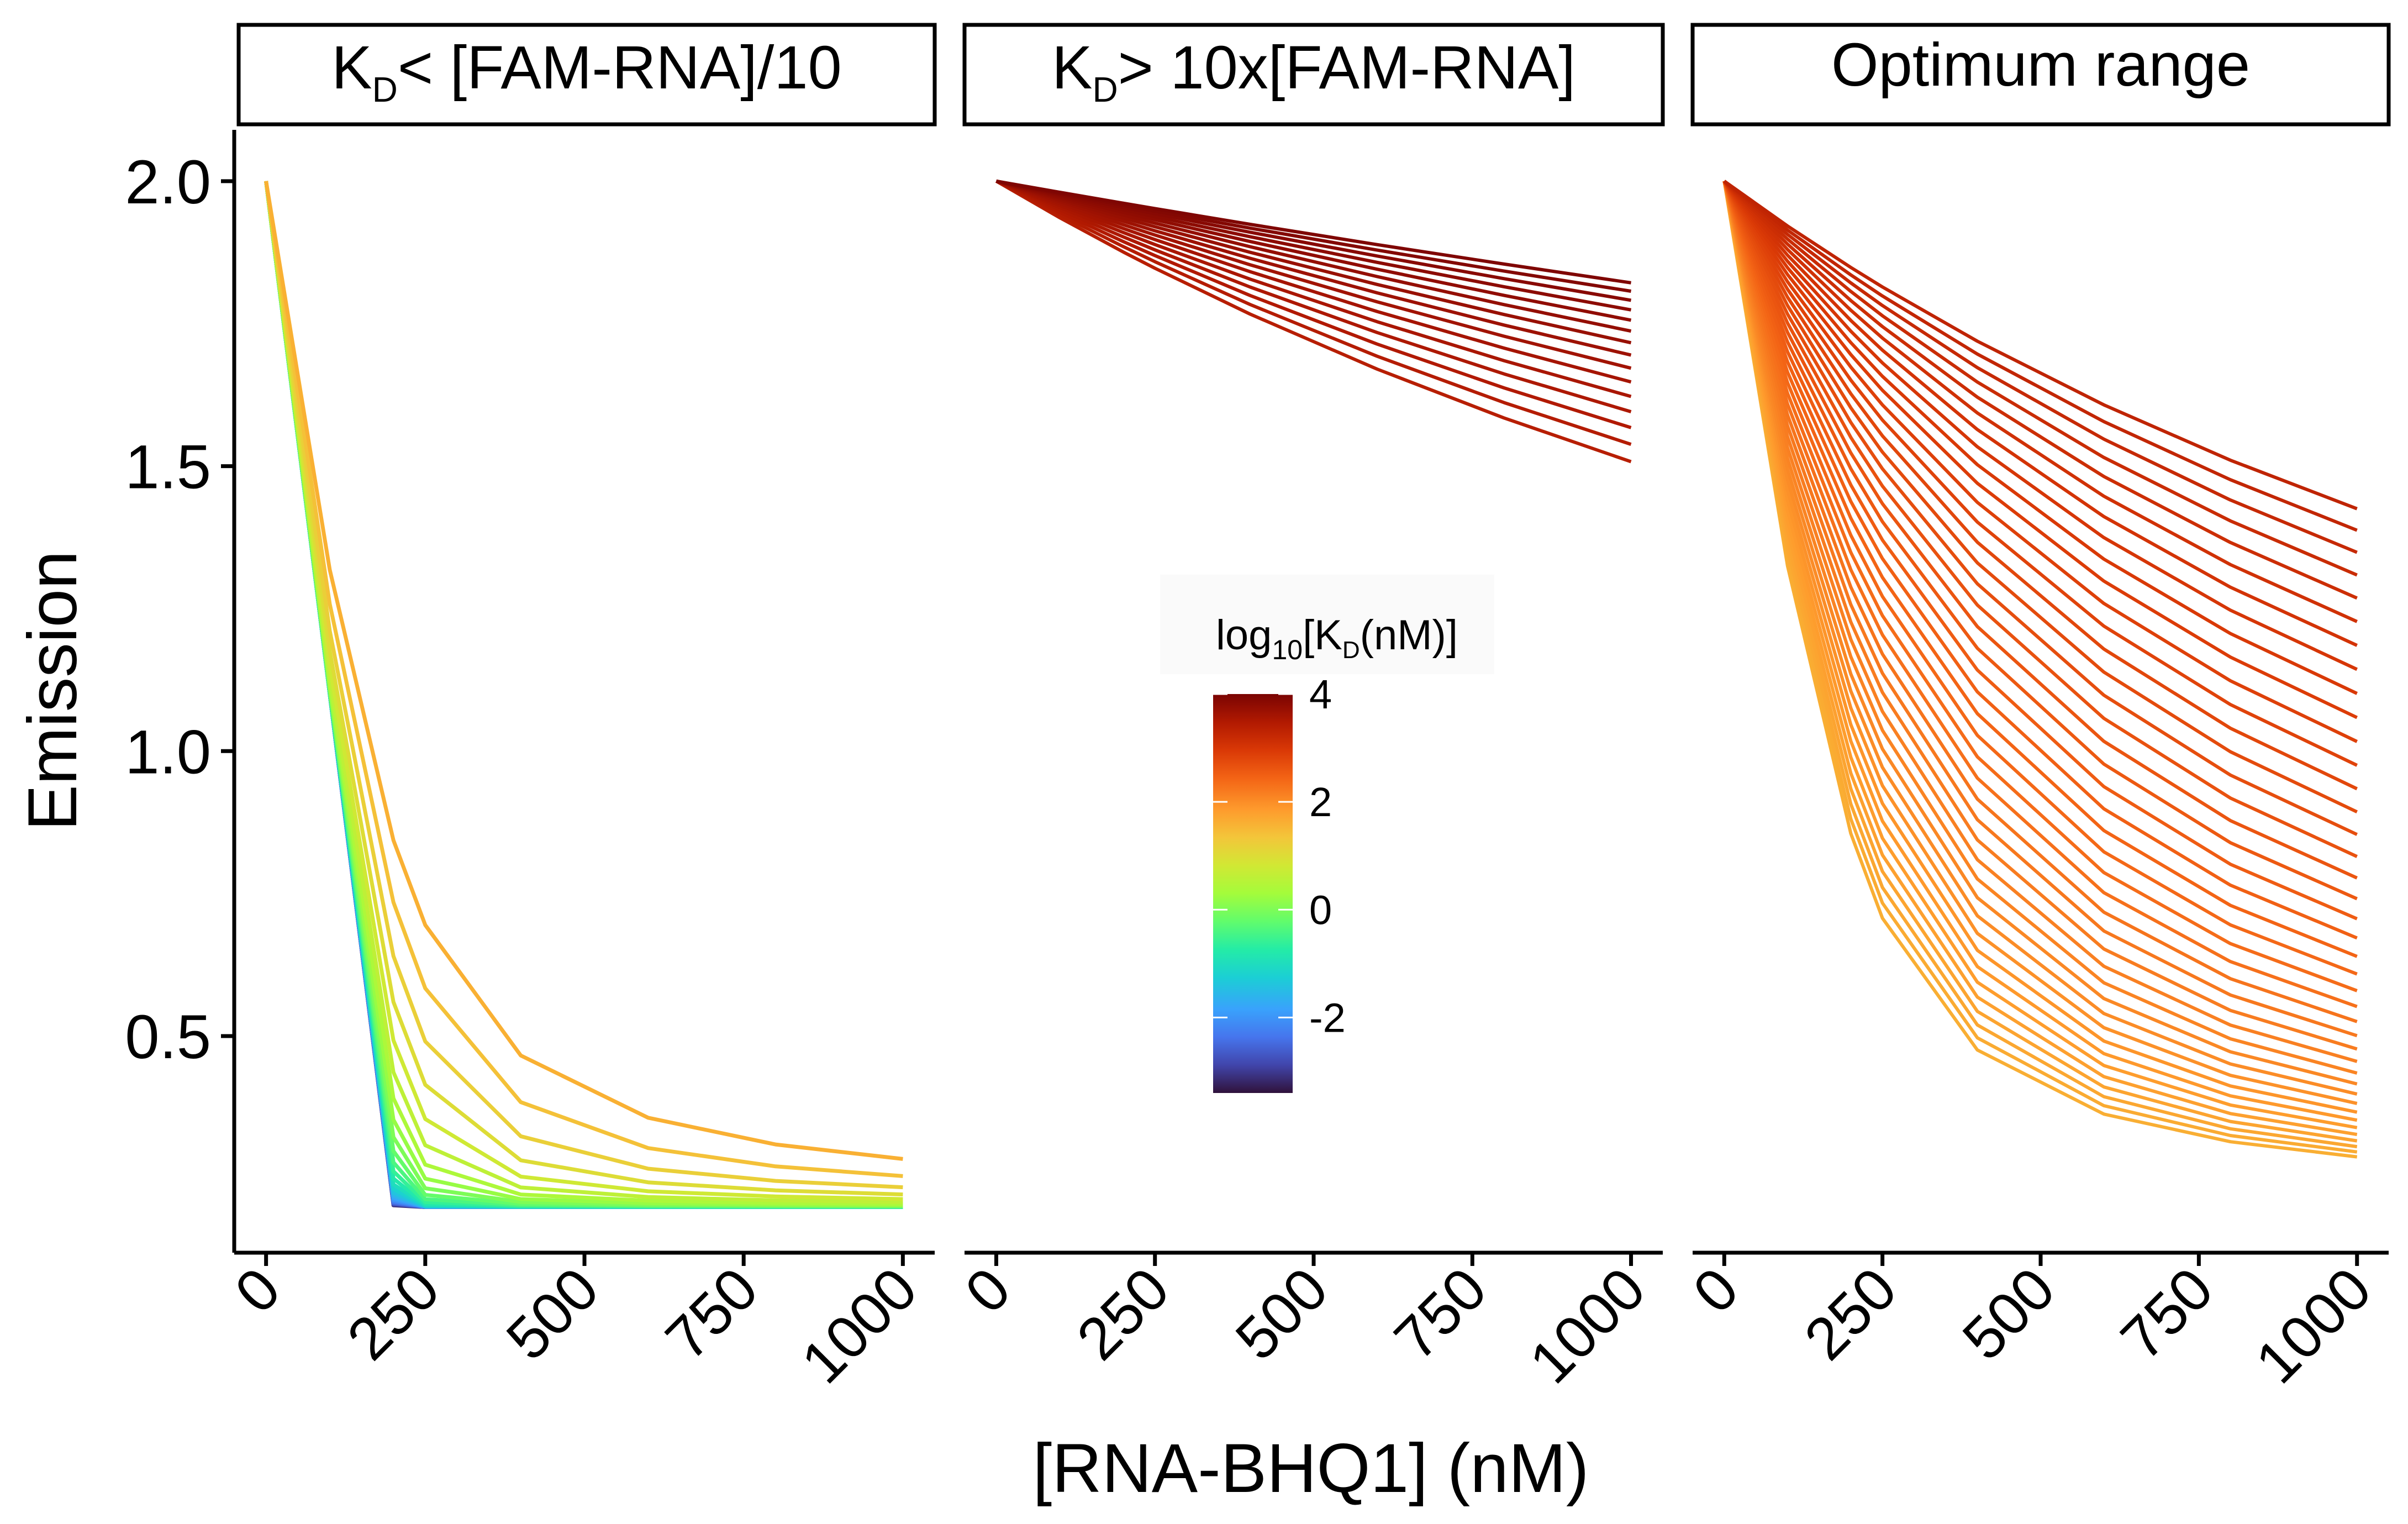 The width and height of the screenshot is (2408, 1524). What do you see at coordinates (168, 752) in the screenshot?
I see `y-tick-label: 1.0` at bounding box center [168, 752].